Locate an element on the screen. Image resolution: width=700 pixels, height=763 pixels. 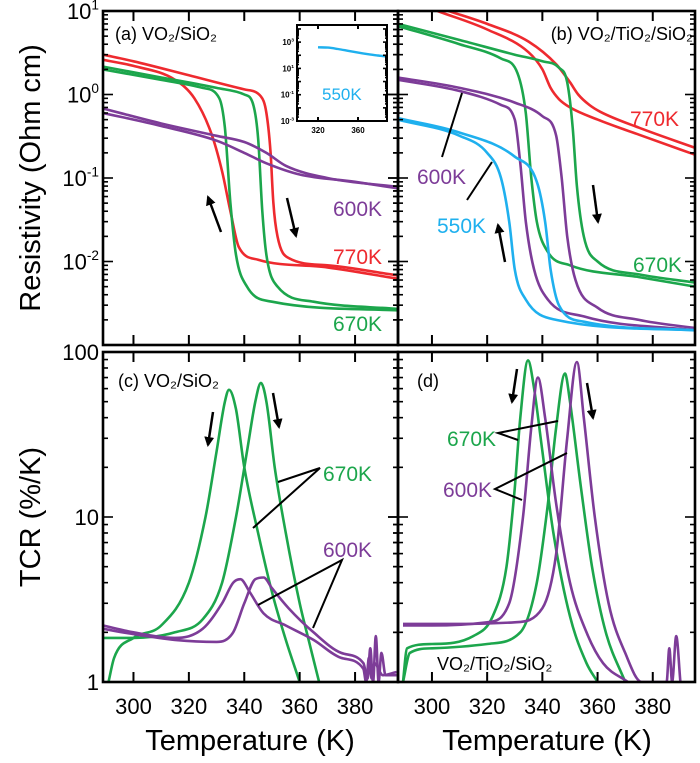
label-550K-b: 550K is located at coordinates (461, 226).